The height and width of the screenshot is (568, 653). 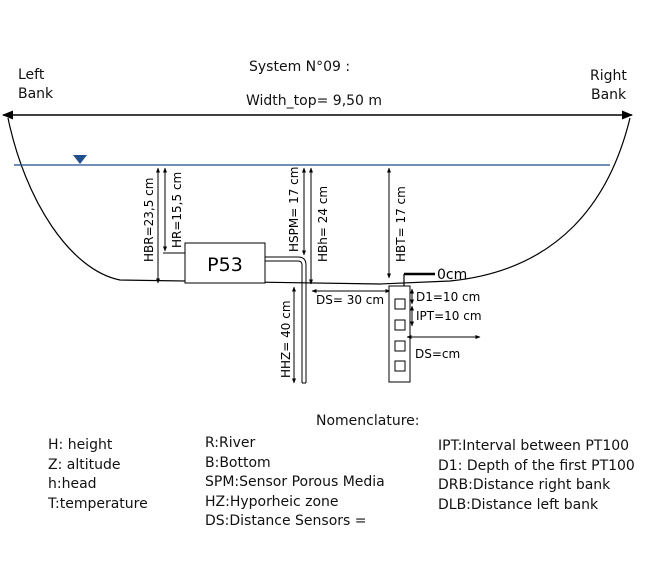 I want to click on nomenclature-item: Z: altitude, so click(x=84, y=464).